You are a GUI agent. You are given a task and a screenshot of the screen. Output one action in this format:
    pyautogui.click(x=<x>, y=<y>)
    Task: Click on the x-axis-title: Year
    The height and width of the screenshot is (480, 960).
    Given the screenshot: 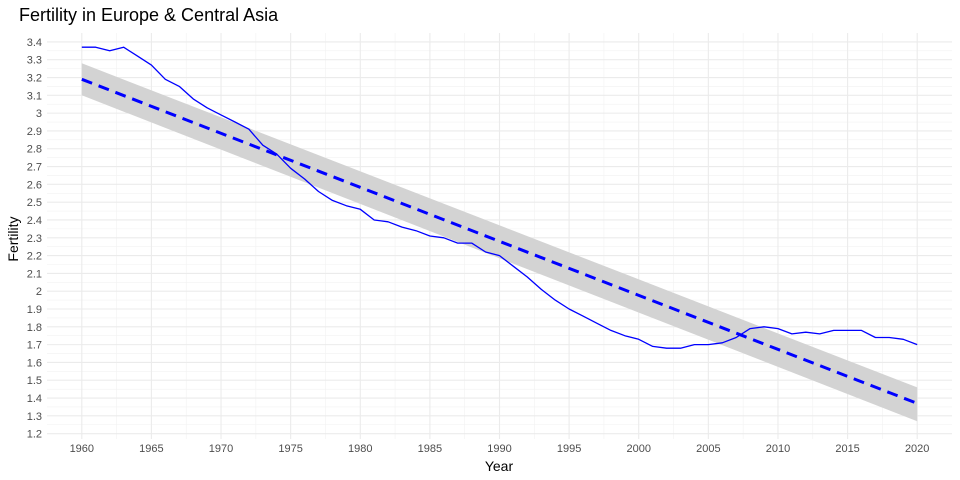 What is the action you would take?
    pyautogui.click(x=499, y=466)
    